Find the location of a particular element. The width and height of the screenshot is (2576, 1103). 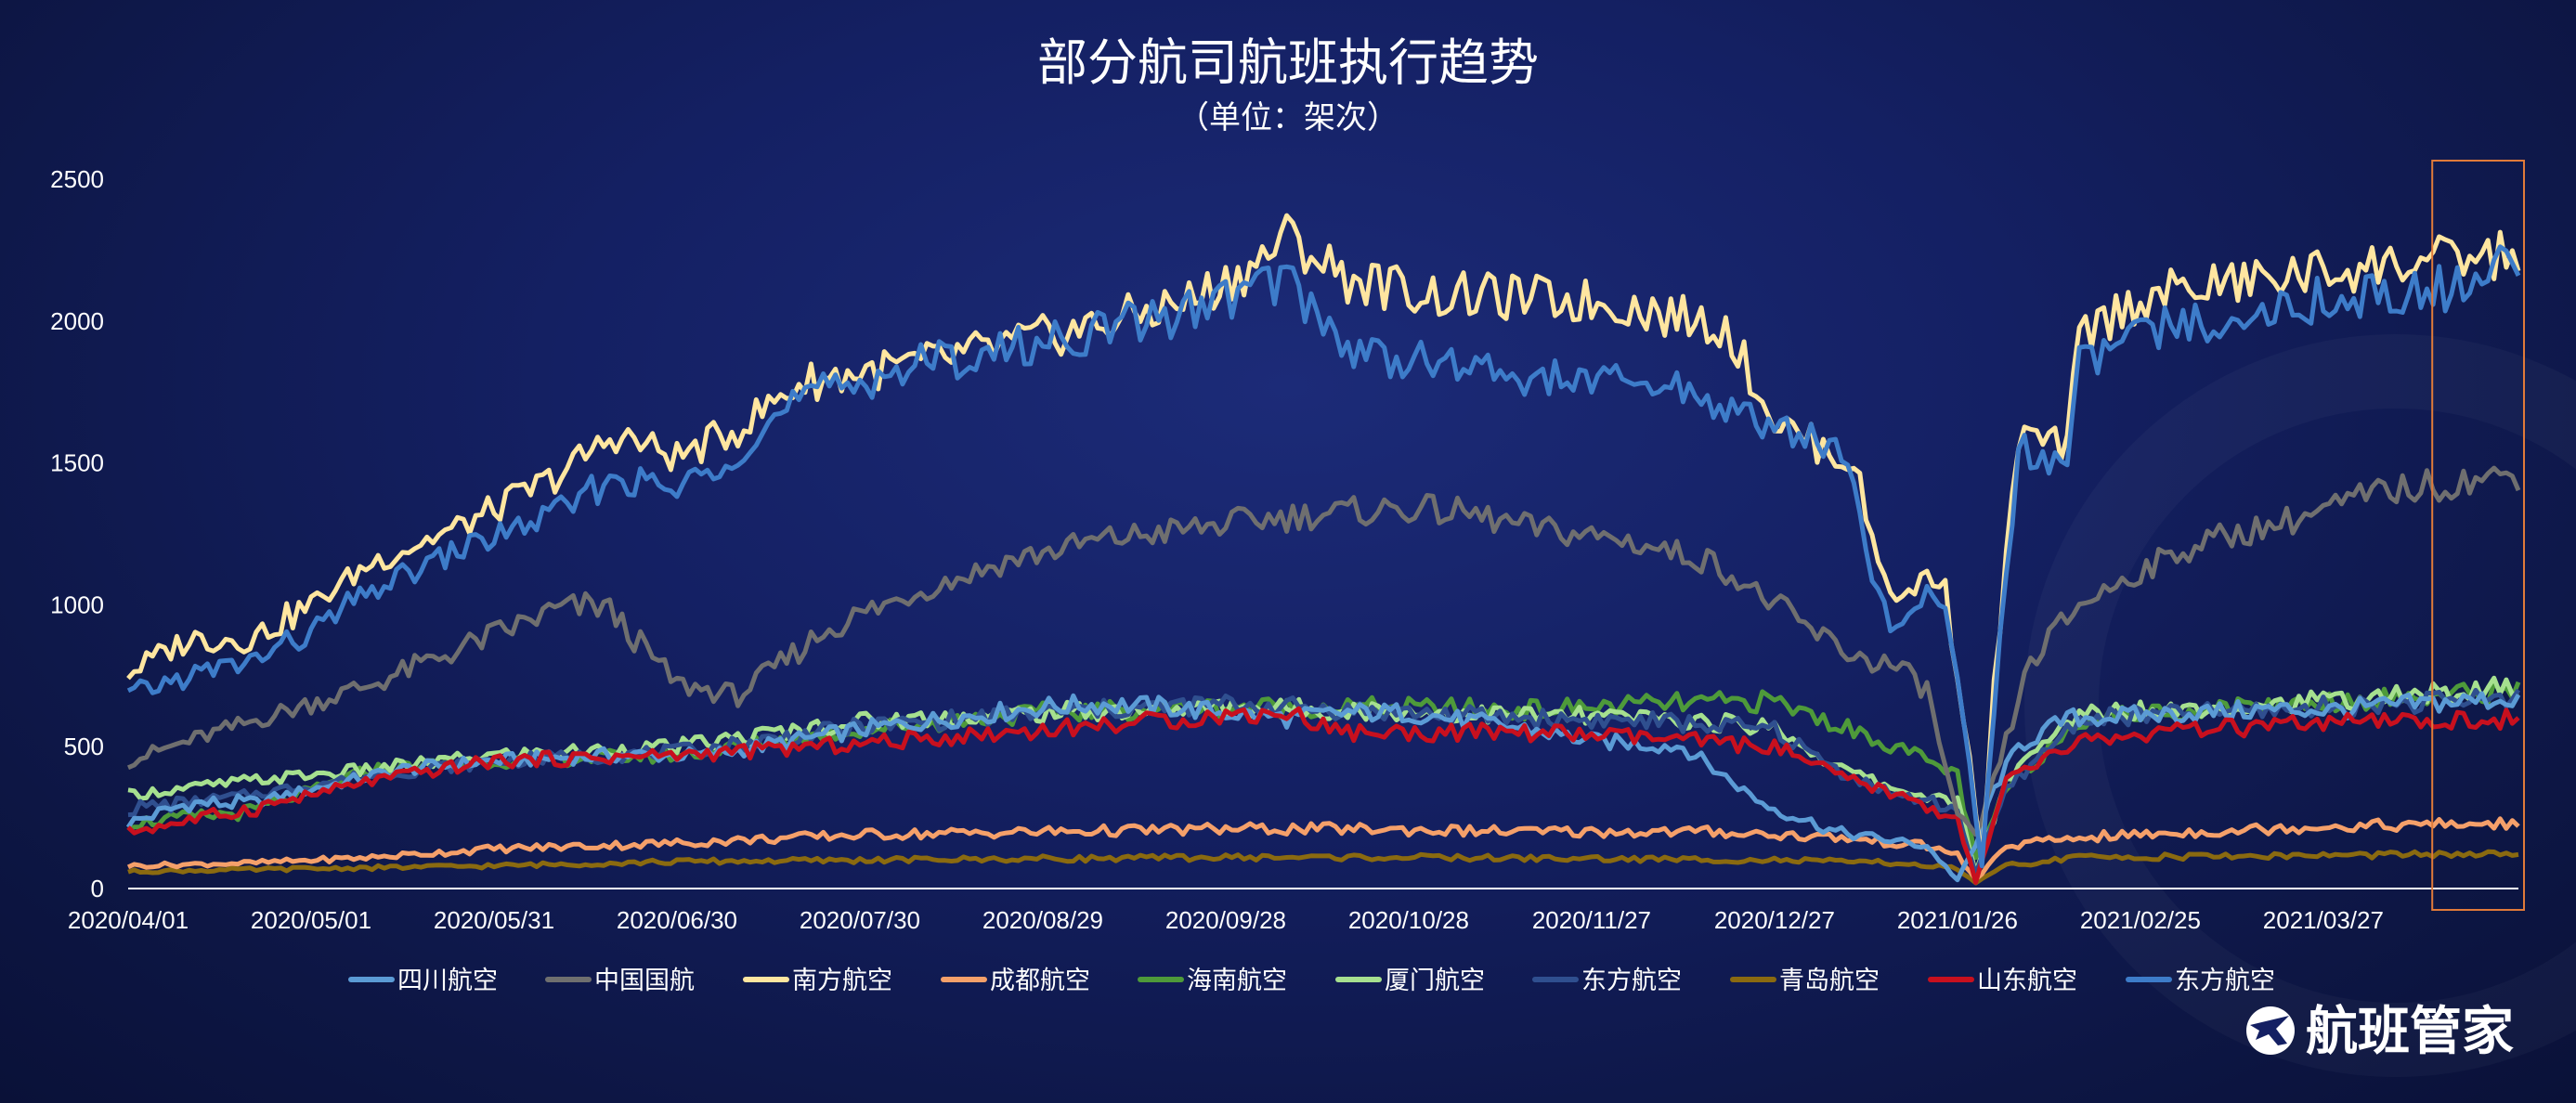

x-tick-label: 2020/08/29 is located at coordinates (1042, 920).